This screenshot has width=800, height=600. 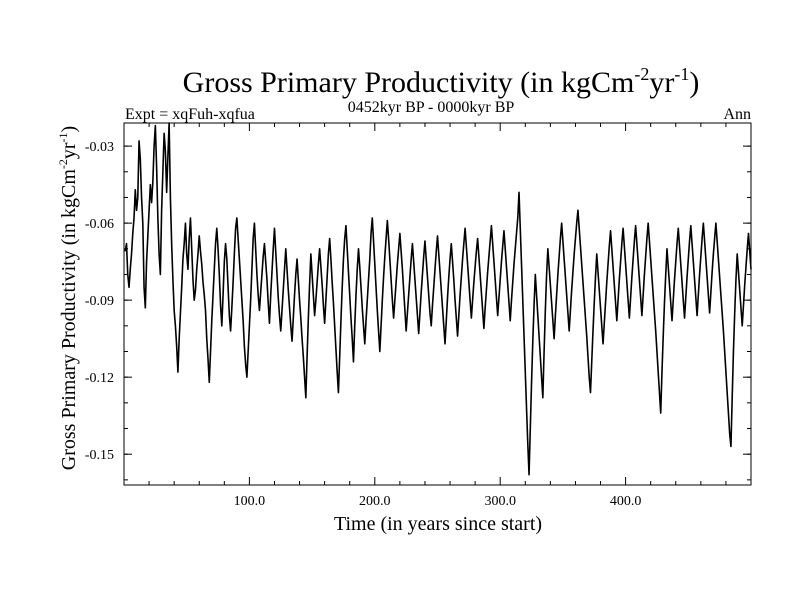 I want to click on title-sup2: -1, so click(x=681, y=74).